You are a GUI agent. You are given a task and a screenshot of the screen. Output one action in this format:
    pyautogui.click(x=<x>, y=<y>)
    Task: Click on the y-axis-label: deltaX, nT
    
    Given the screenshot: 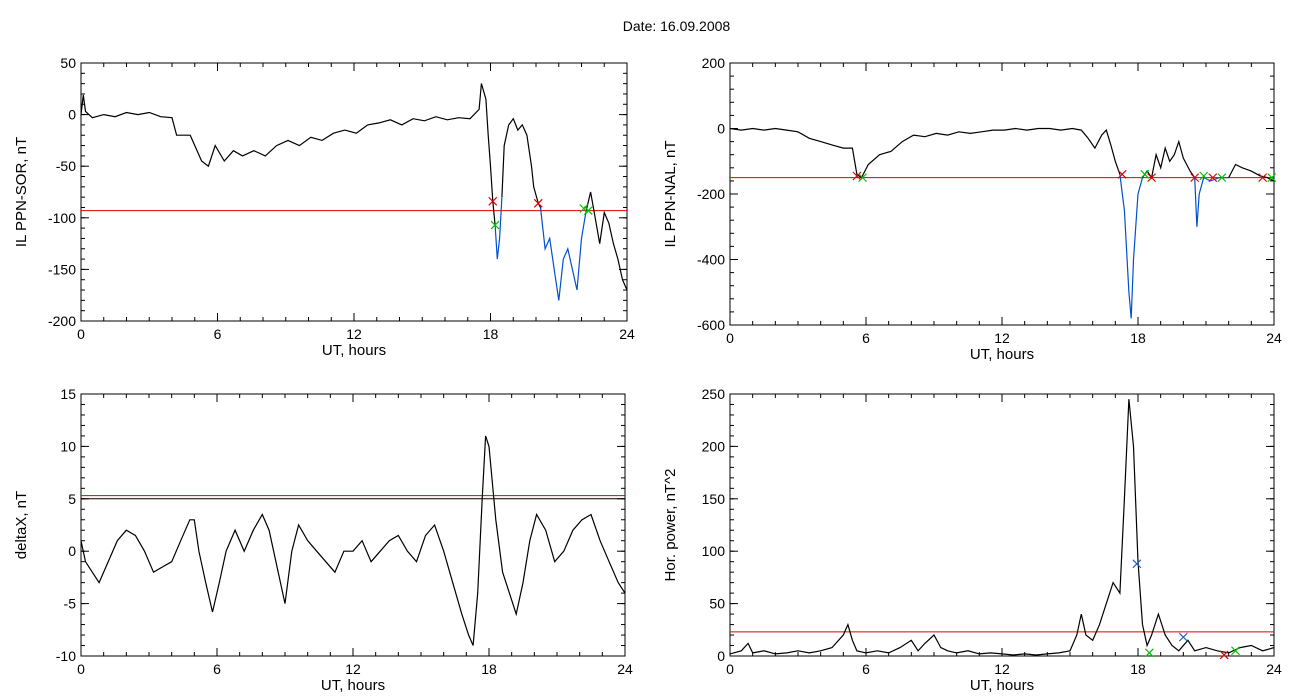 What is the action you would take?
    pyautogui.click(x=21, y=525)
    